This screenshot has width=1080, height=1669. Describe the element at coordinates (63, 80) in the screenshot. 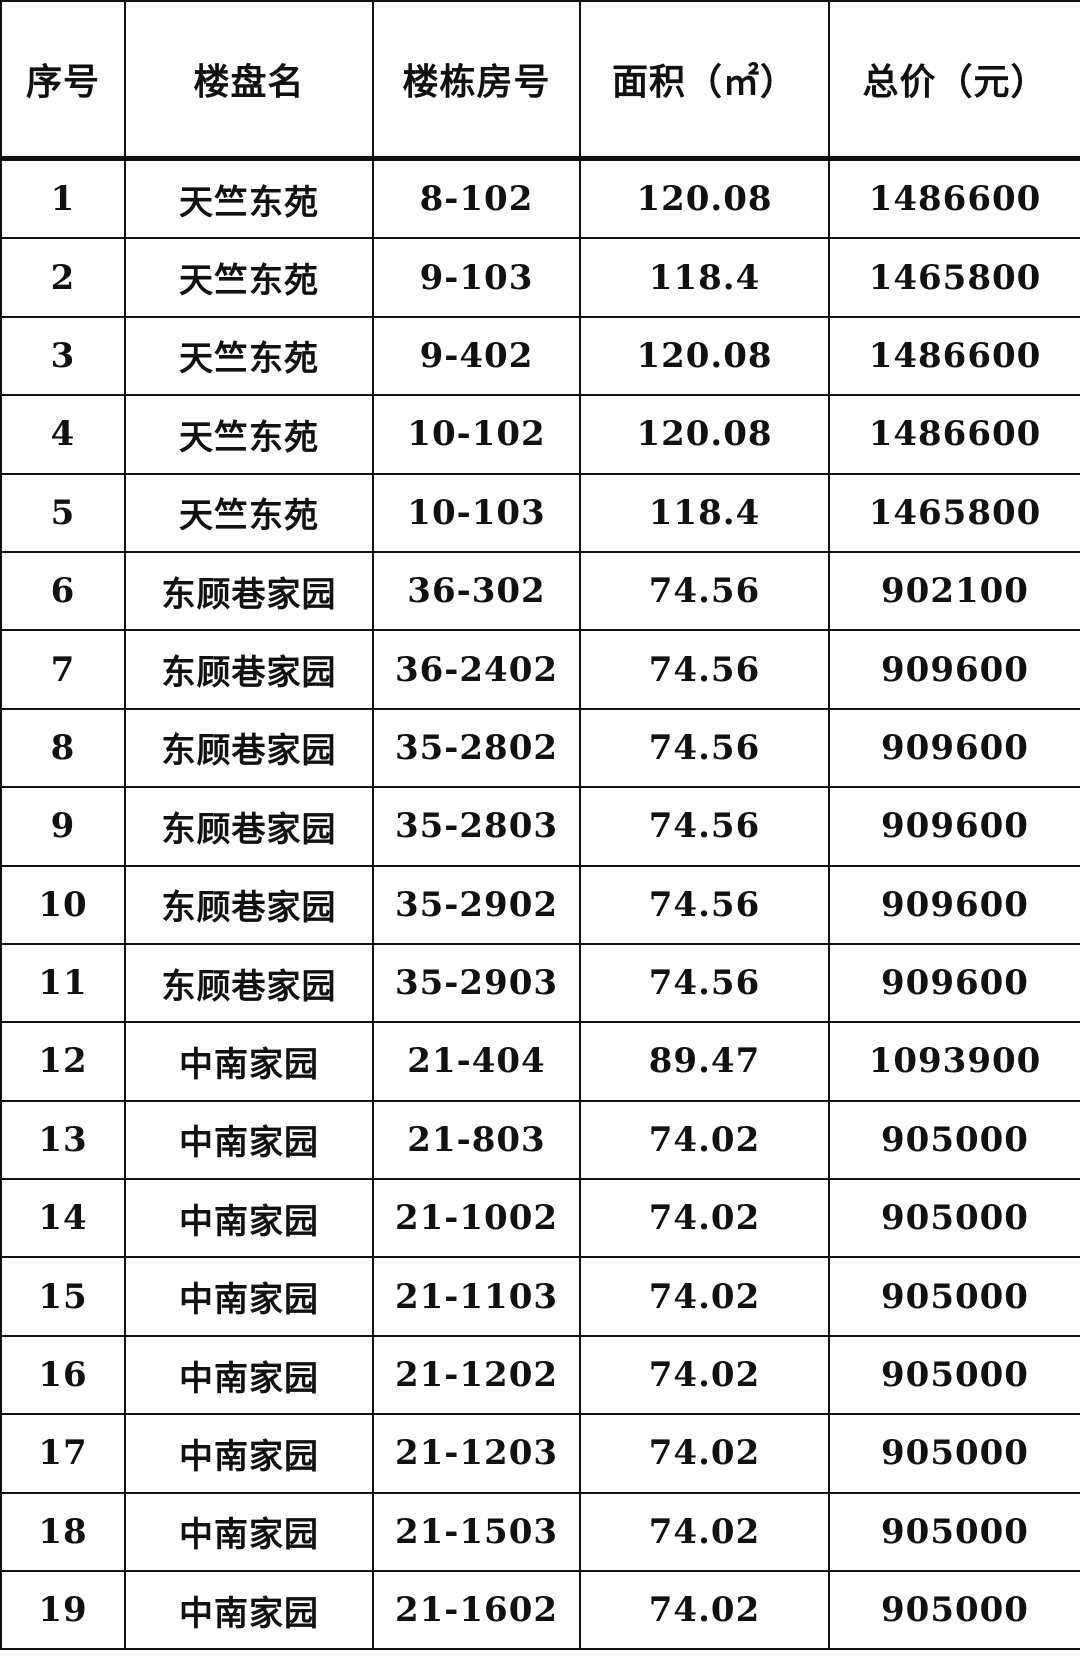

I see `header-col-index: 序号` at that location.